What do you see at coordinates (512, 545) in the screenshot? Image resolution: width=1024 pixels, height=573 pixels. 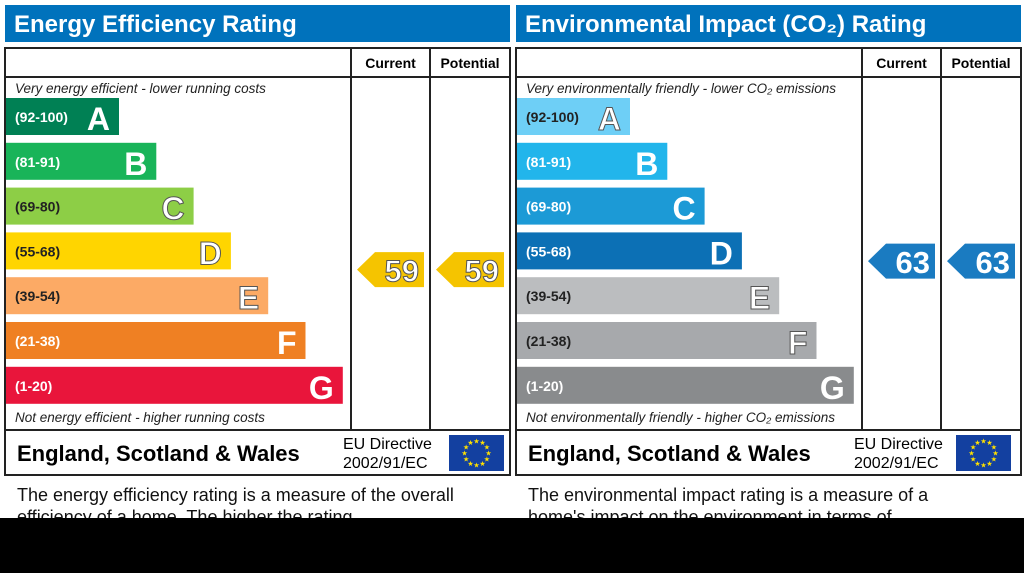 I see `black-bar` at bounding box center [512, 545].